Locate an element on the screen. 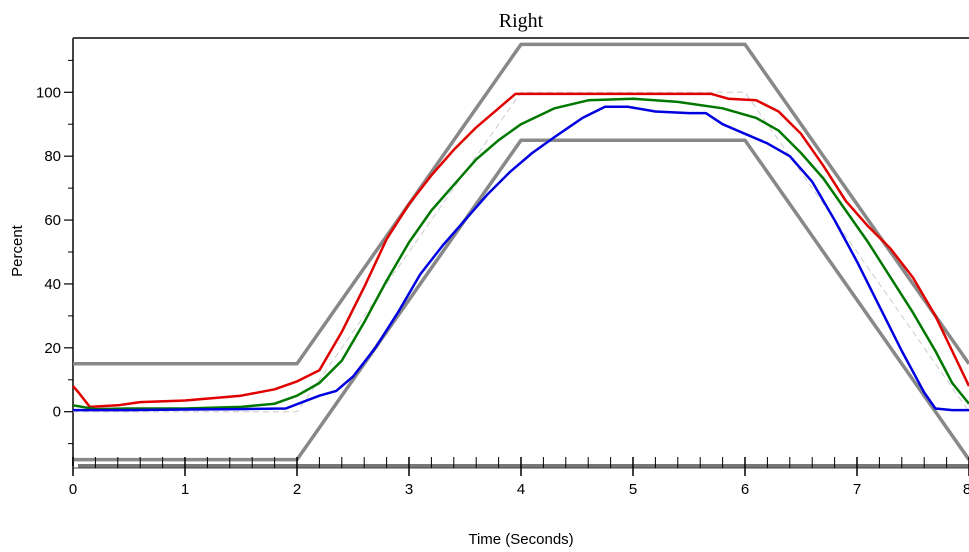  x-tick-label: 8 is located at coordinates (966, 489).